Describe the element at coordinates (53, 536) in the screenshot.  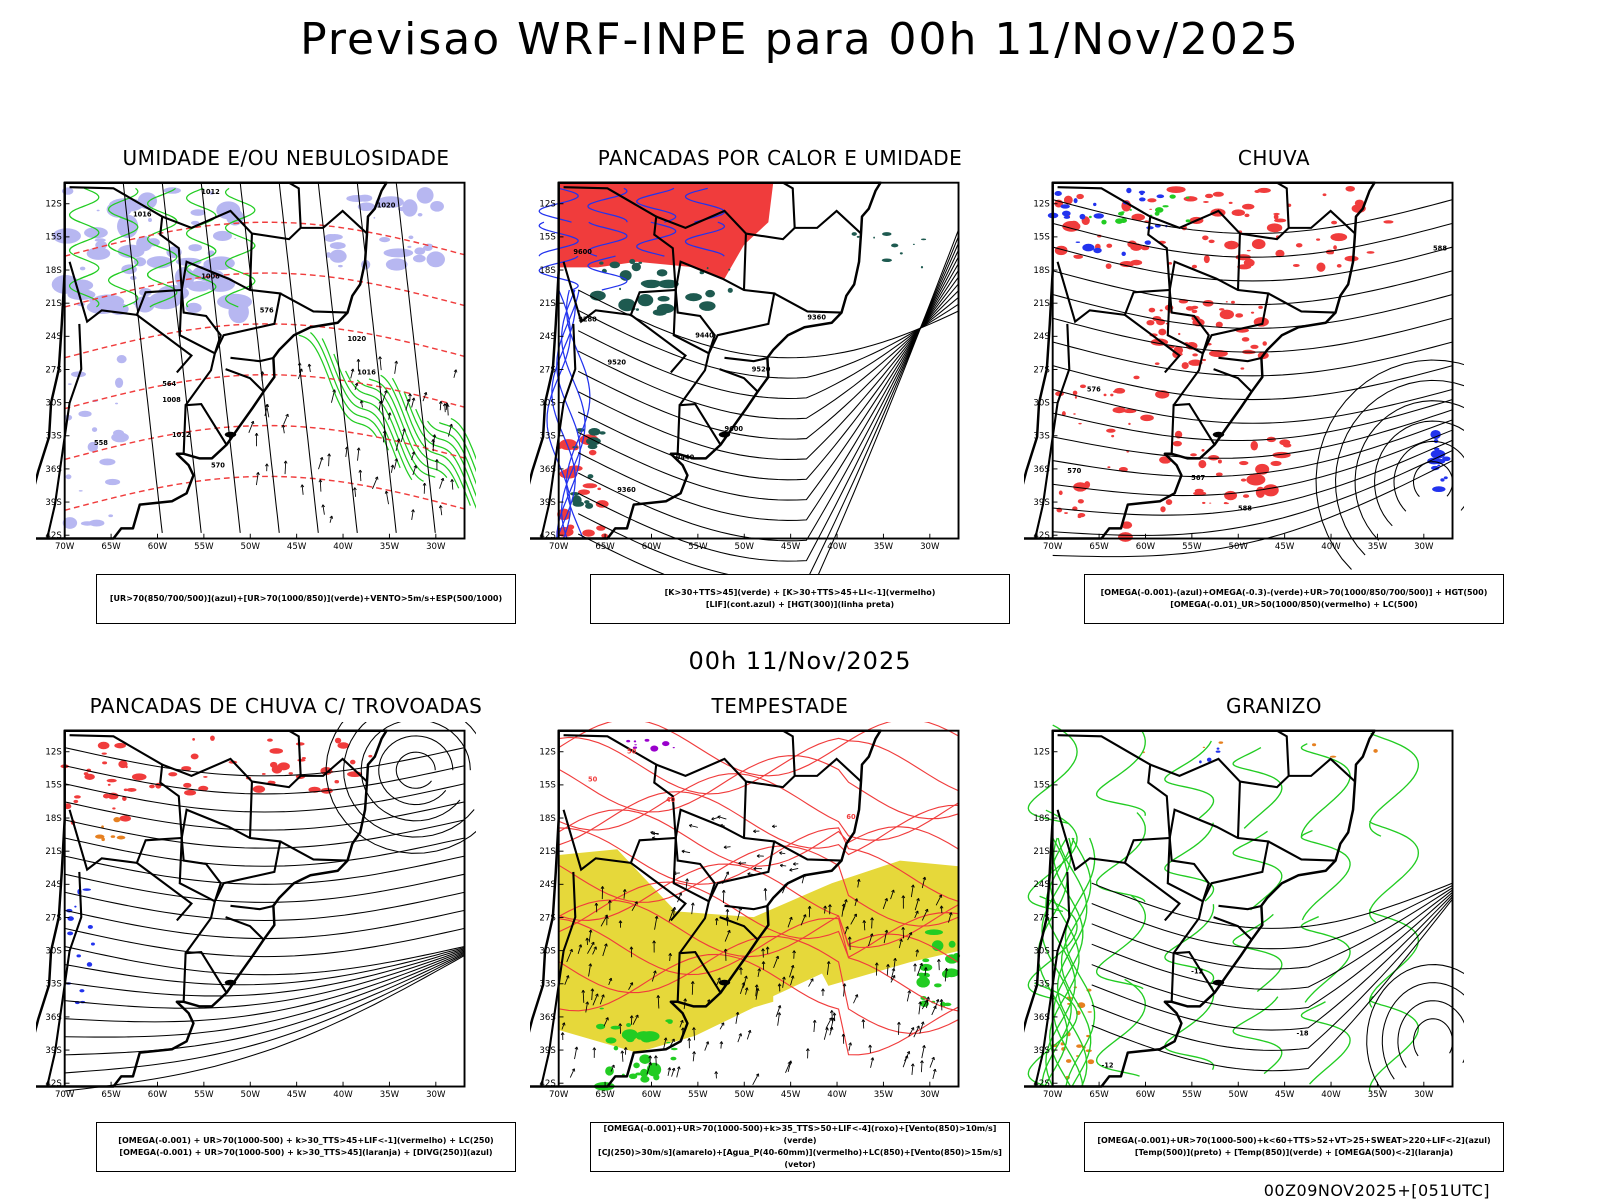
I see `lat-label: 42S` at that location.